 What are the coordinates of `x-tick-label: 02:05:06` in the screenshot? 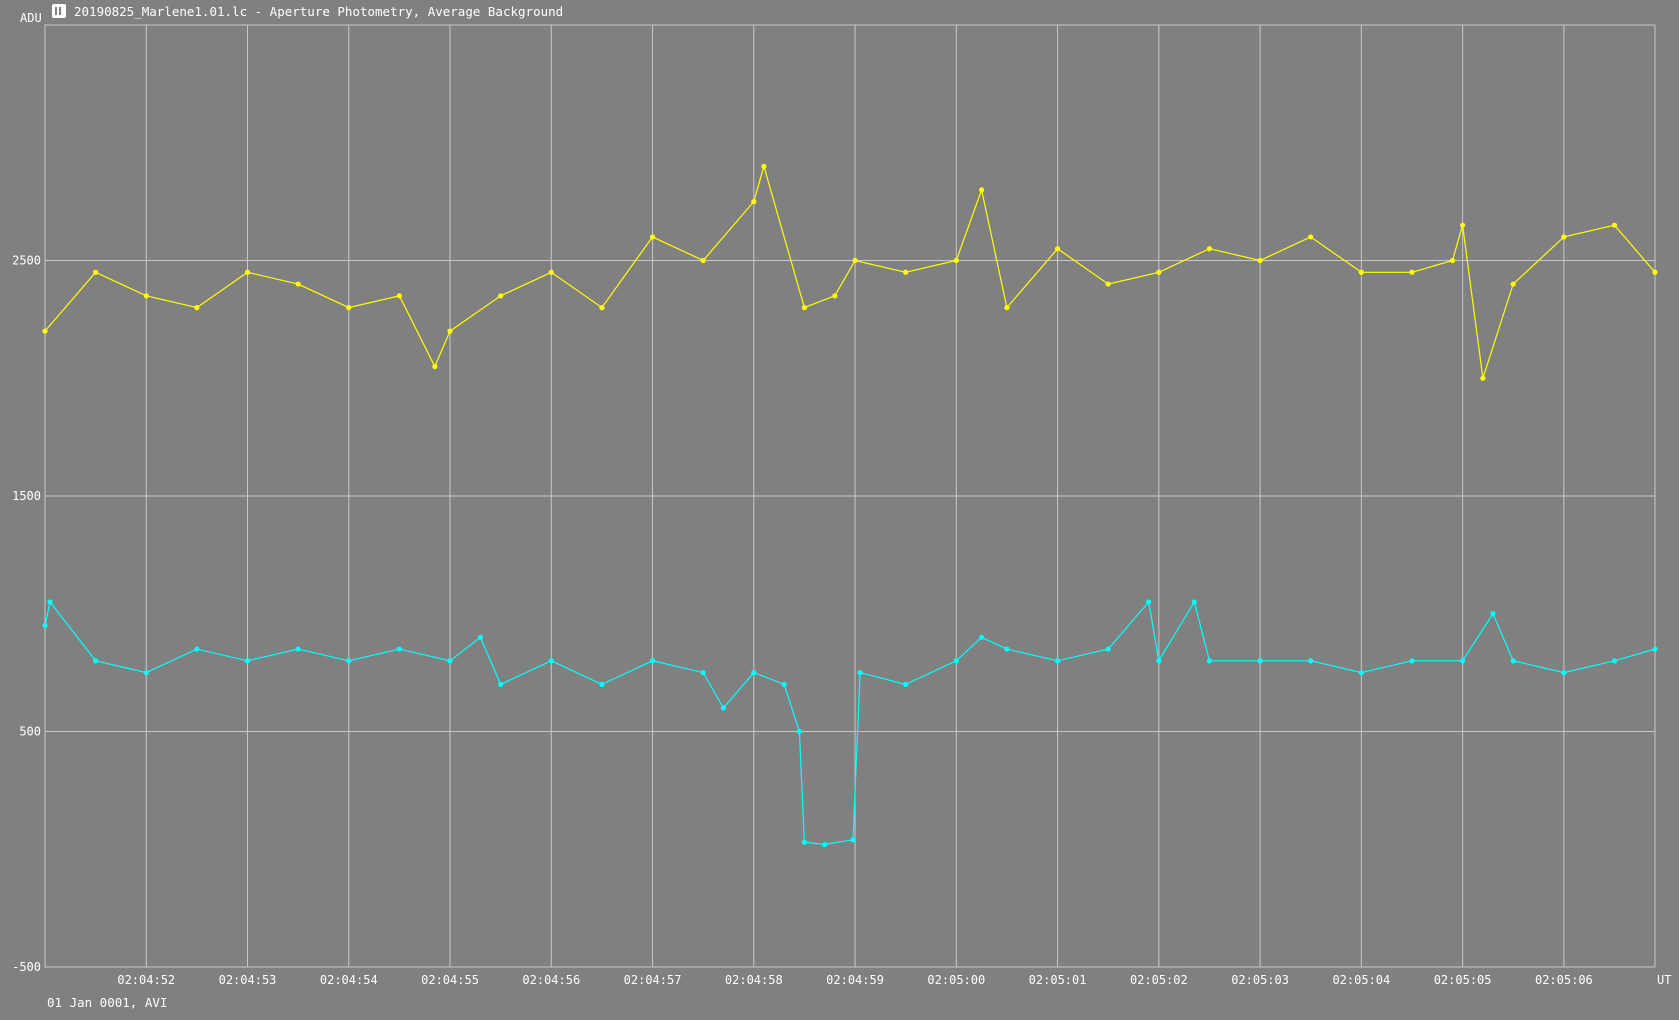 It's located at (1564, 980).